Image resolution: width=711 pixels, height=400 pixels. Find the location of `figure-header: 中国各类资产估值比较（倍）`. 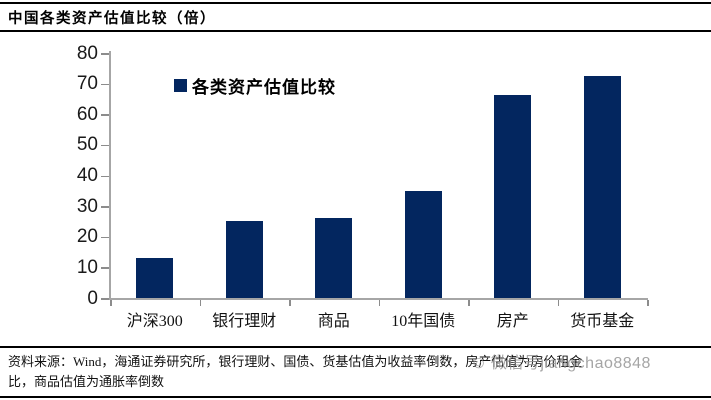

figure-header: 中国各类资产估值比较（倍） is located at coordinates (355, 17).